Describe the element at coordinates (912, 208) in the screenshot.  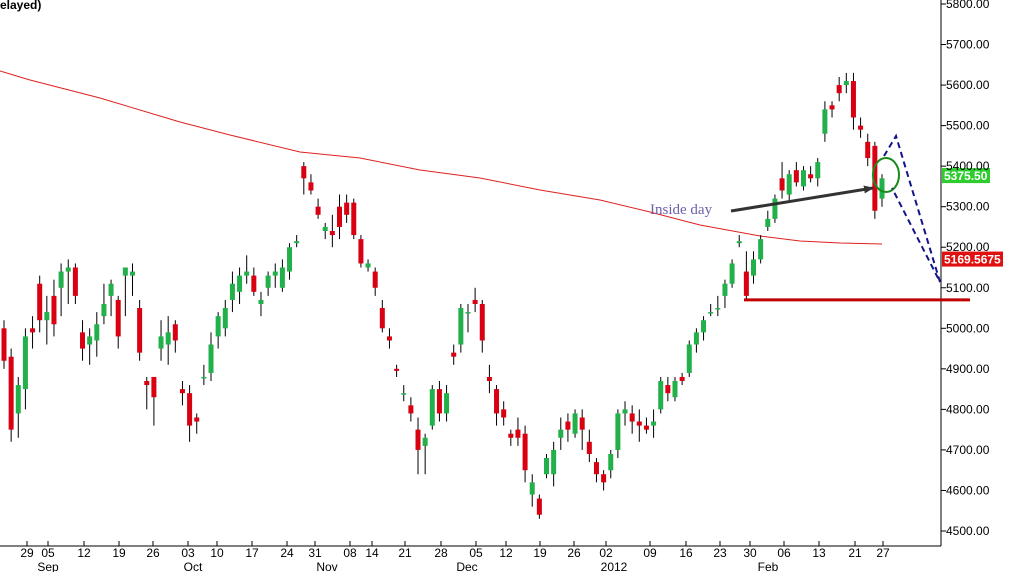
I see `projection-path` at that location.